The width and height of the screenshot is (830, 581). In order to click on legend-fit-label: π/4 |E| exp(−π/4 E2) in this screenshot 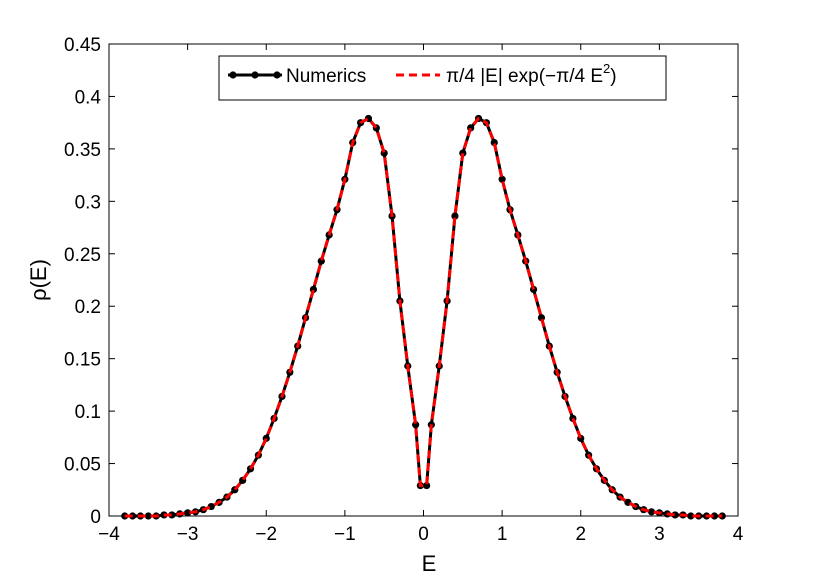, I will do `click(531, 74)`.